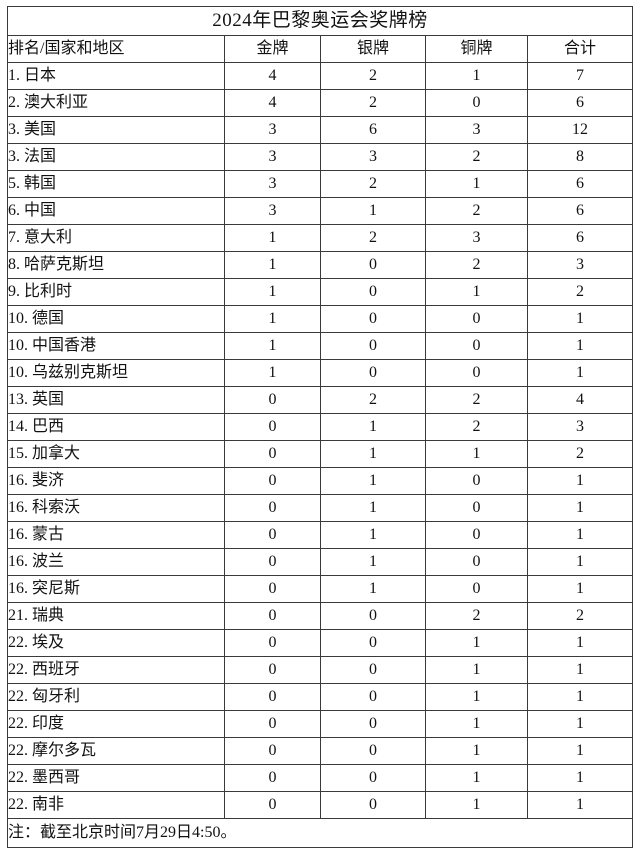 The height and width of the screenshot is (848, 640). I want to click on cell-rank-country: 1. 日本, so click(116, 76).